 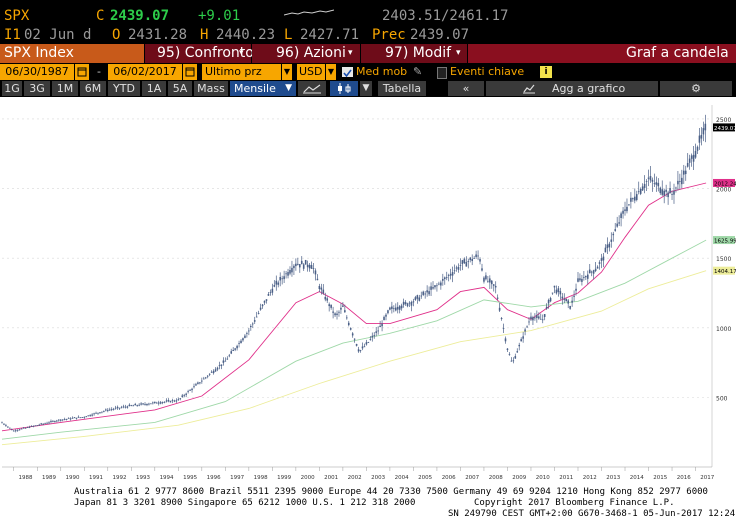 I want to click on add-to-chart-button: Agg a grafico, so click(x=572, y=88).